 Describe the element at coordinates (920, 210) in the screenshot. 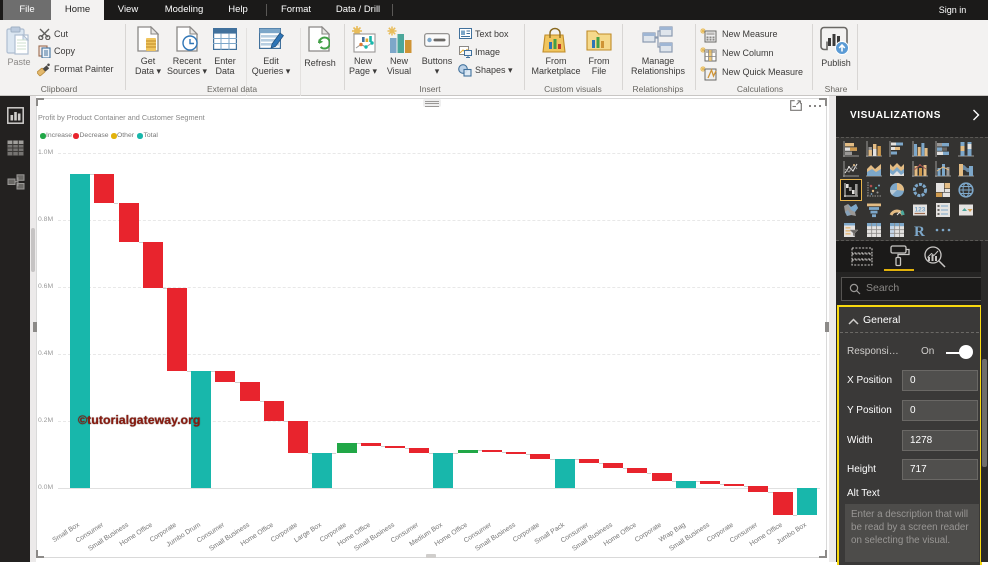

I see `svg-text: 123` at that location.